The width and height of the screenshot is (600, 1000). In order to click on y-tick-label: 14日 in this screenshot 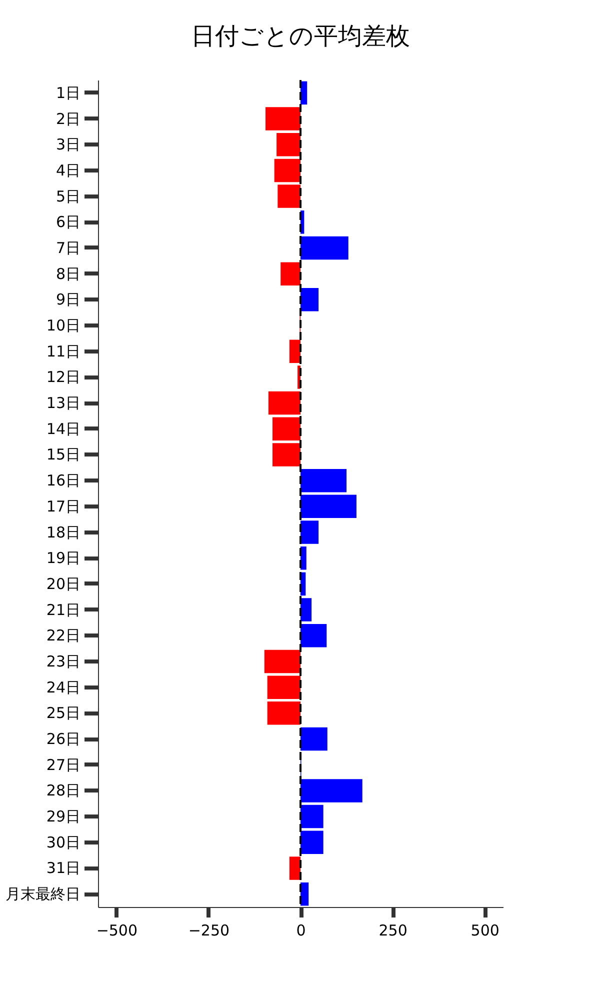, I will do `click(63, 429)`.